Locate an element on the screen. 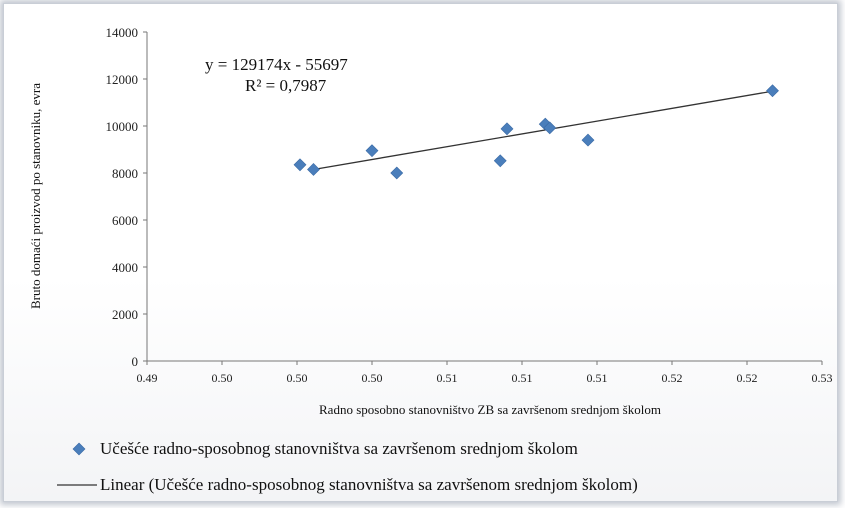  trendline-equation: y = 129174x - 55697 is located at coordinates (276, 64).